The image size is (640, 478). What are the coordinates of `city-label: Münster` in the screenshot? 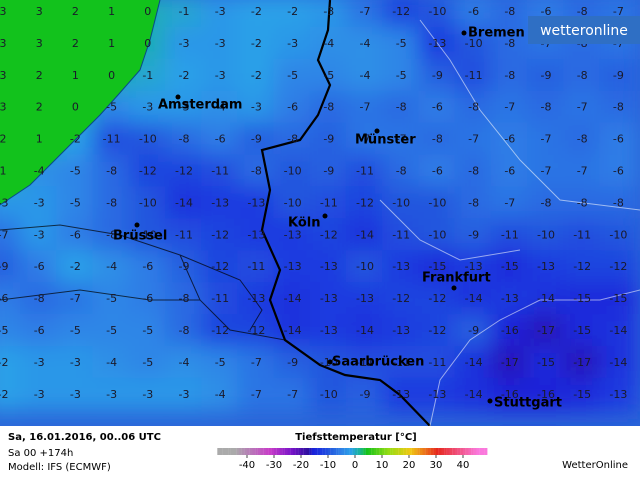 It's located at (385, 140).